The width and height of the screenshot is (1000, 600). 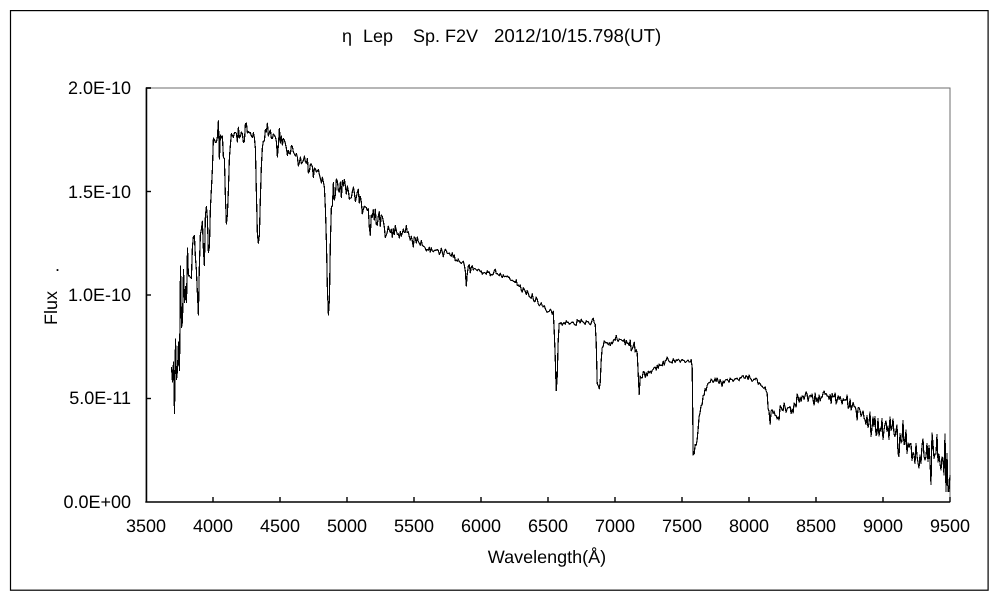 What do you see at coordinates (548, 526) in the screenshot?
I see `svg-text: 6500` at bounding box center [548, 526].